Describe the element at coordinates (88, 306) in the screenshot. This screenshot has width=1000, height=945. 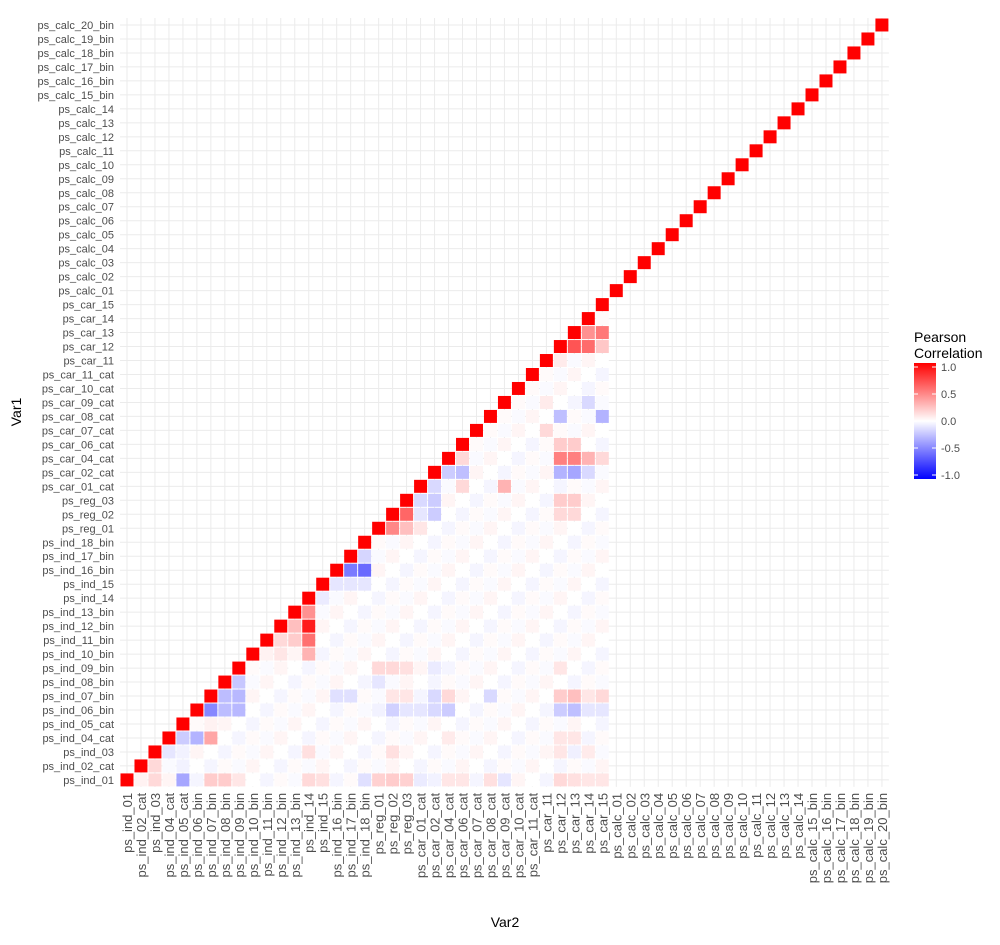
I see `y-tick-label: ps_car_15` at that location.